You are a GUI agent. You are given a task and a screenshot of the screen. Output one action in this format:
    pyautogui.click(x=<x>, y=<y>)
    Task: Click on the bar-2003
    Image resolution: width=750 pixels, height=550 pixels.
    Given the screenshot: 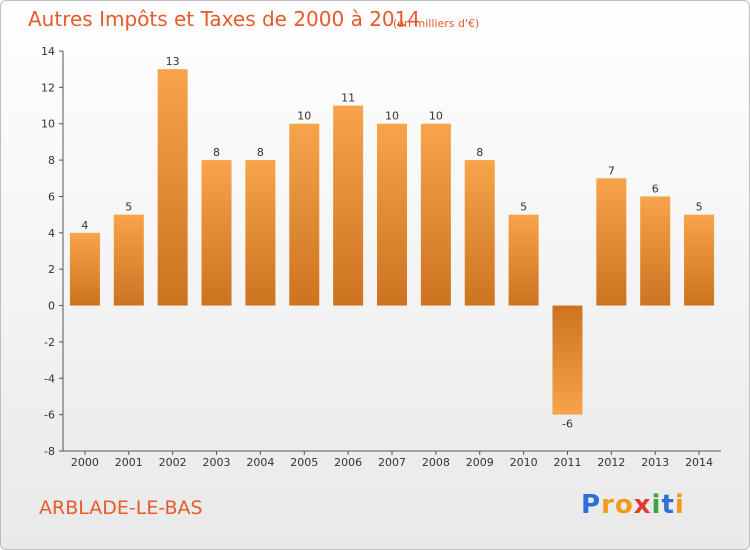 What is the action you would take?
    pyautogui.click(x=216, y=233)
    